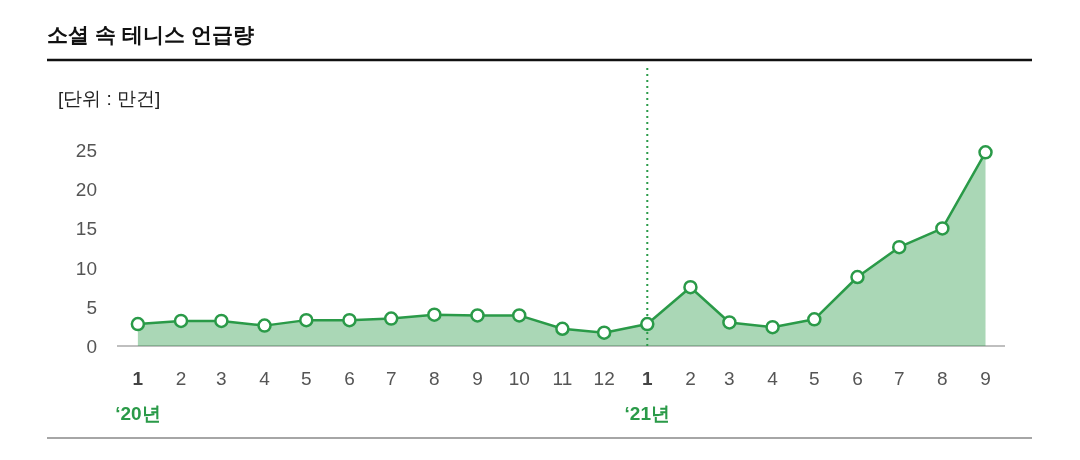  I want to click on y-tick-label: 0, so click(91, 346).